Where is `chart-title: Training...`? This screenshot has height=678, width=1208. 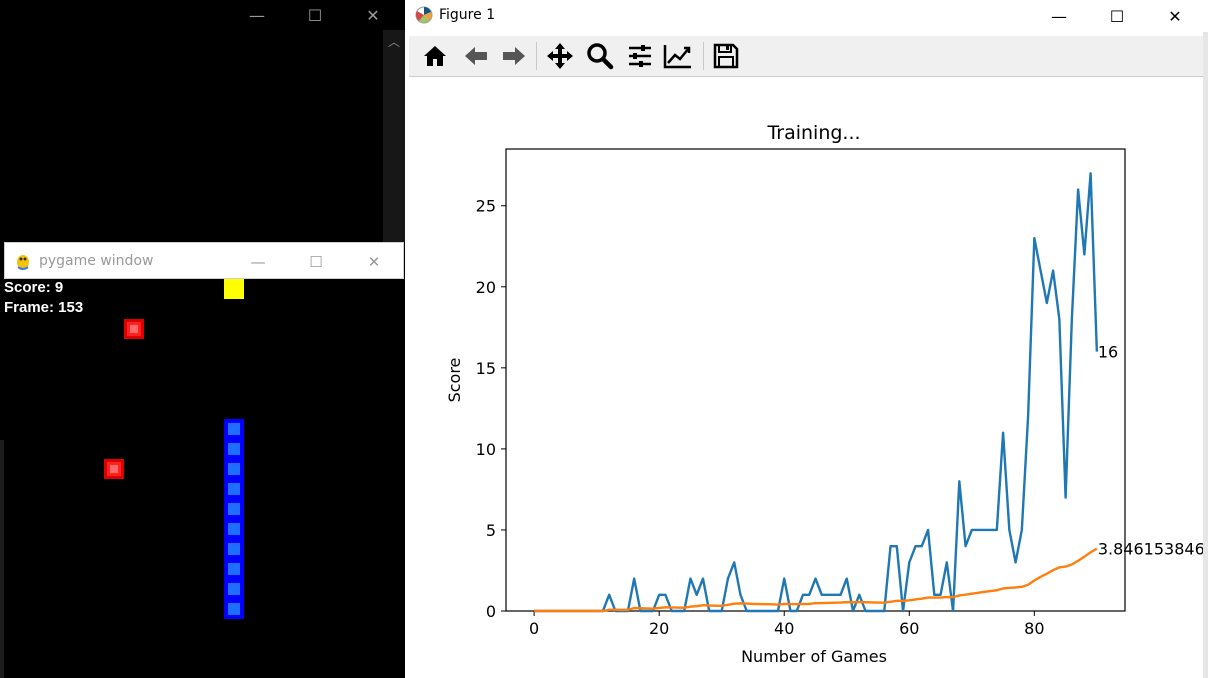 chart-title: Training... is located at coordinates (813, 133).